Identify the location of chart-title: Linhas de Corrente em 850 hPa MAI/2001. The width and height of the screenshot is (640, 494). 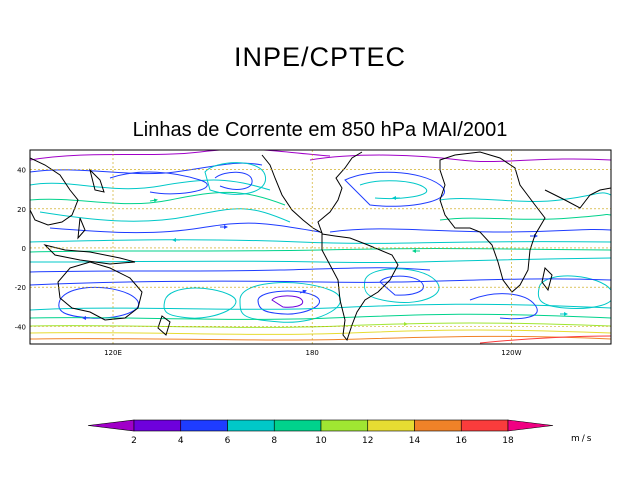
(320, 130).